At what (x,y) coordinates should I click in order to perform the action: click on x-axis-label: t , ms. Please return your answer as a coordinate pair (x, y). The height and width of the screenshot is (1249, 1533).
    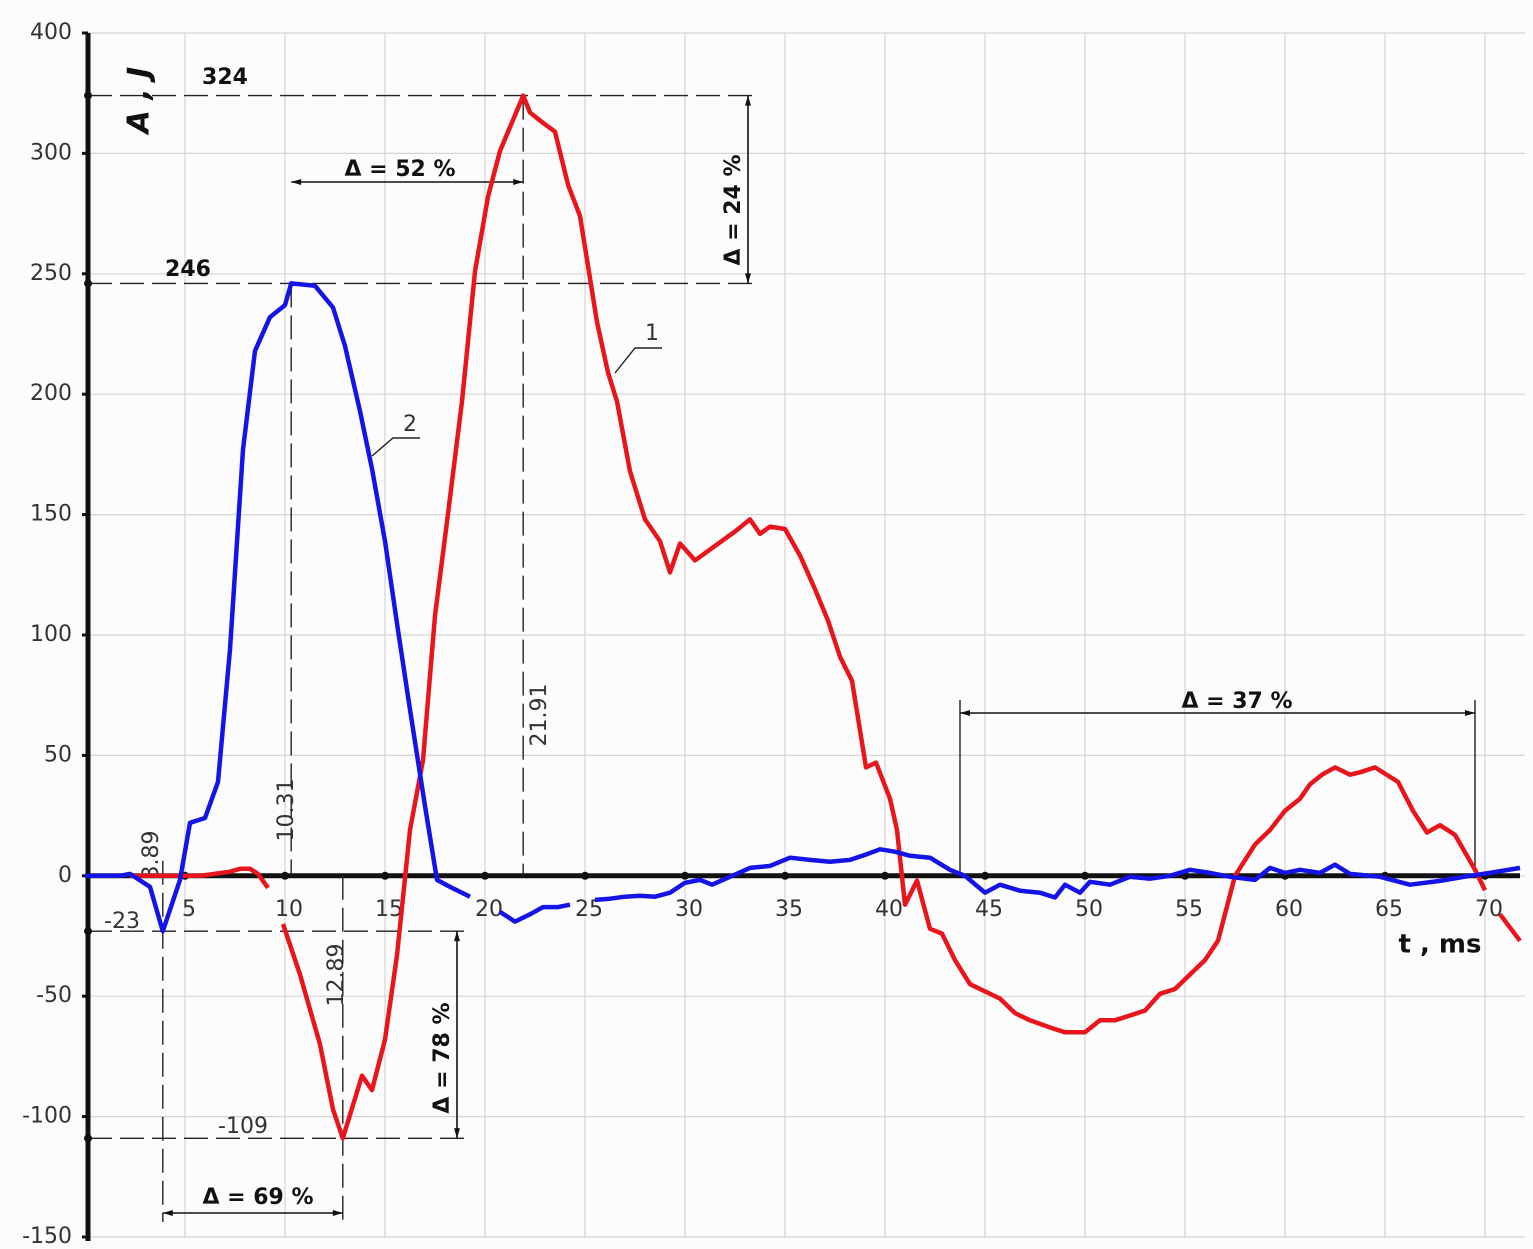
    Looking at the image, I should click on (1440, 945).